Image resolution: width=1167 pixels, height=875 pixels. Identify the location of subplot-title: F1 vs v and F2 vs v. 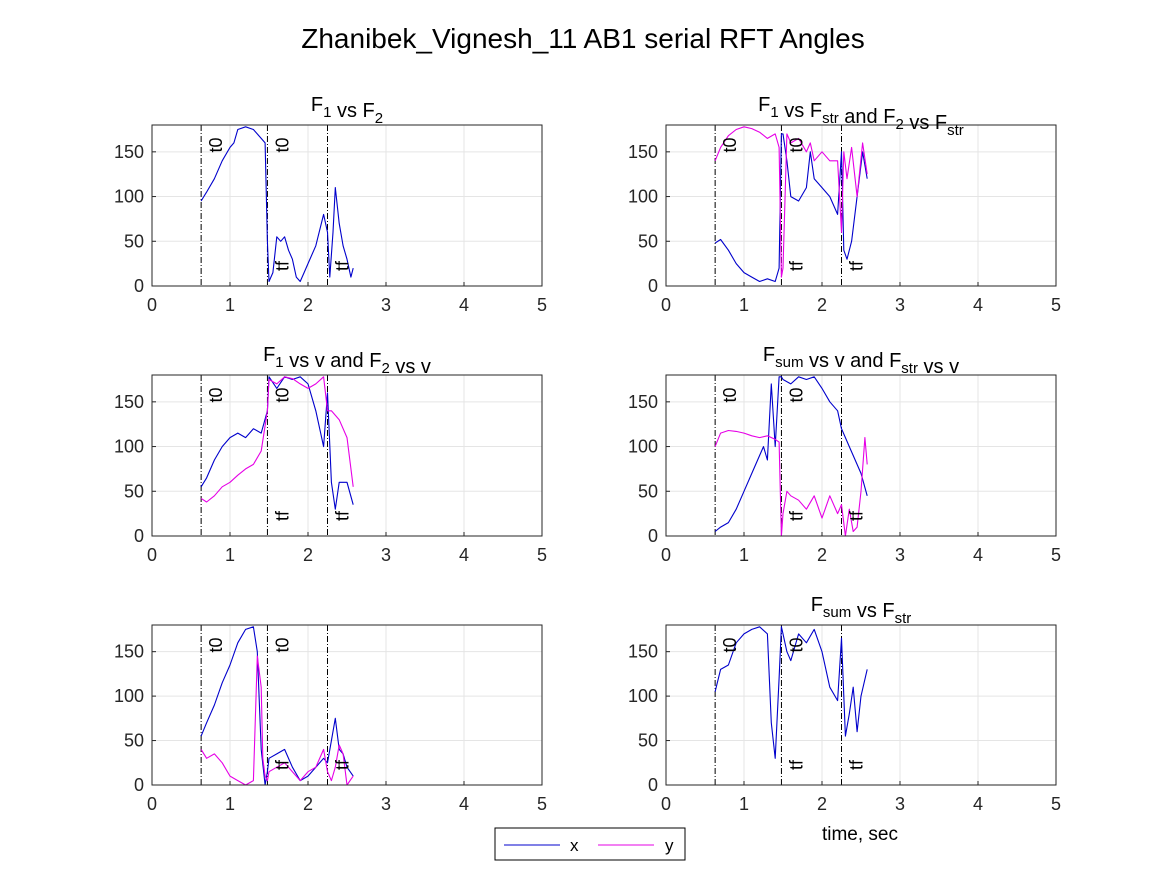
(347, 361).